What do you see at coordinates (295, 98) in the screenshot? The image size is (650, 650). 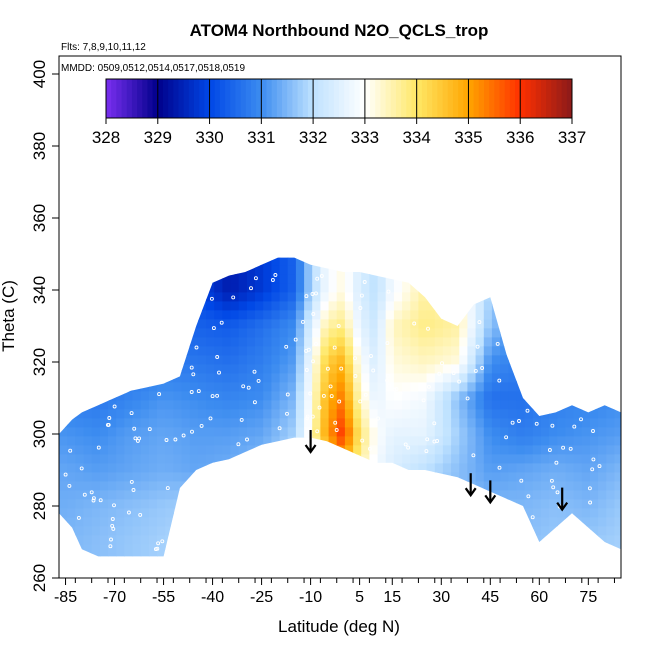 I see `colorbar-segment` at bounding box center [295, 98].